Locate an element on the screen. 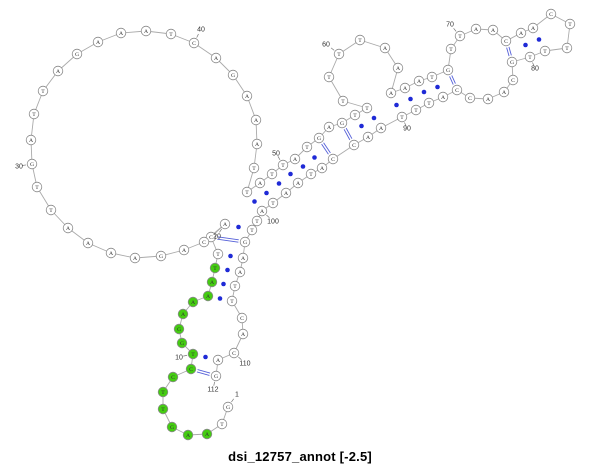  nucleotide-letter-46: T is located at coordinates (254, 169).